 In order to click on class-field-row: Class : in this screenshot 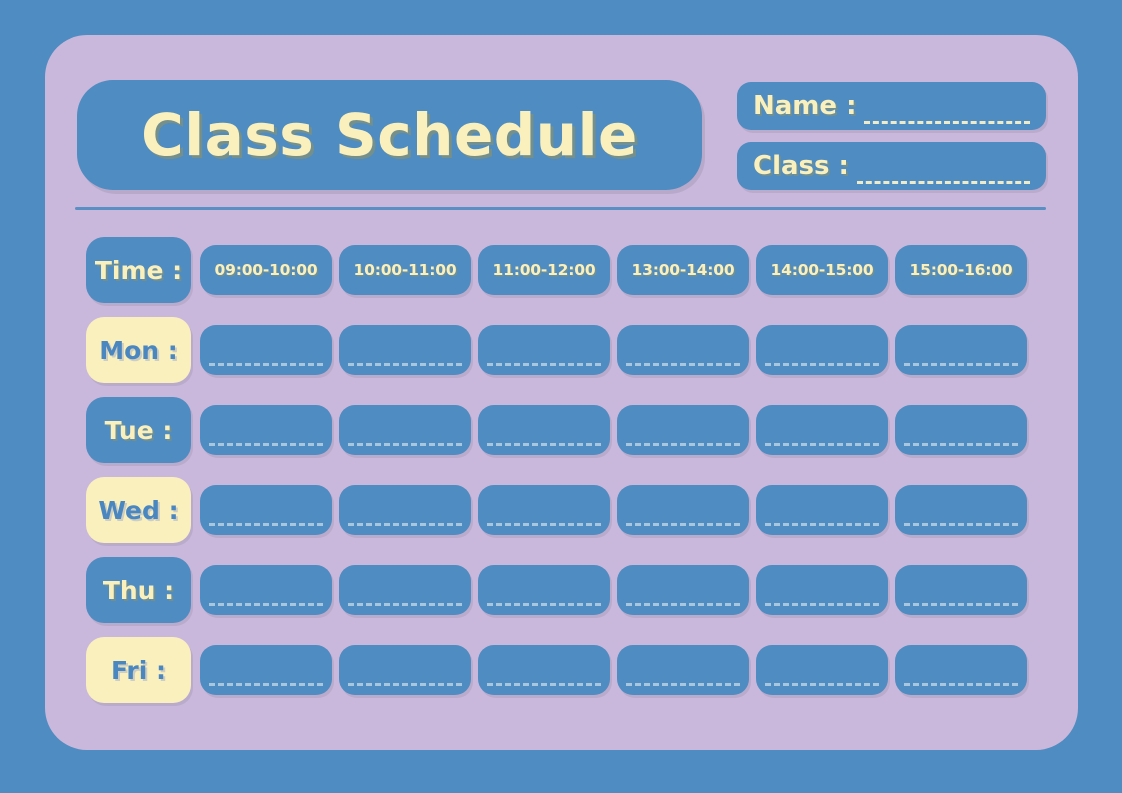, I will do `click(891, 166)`.